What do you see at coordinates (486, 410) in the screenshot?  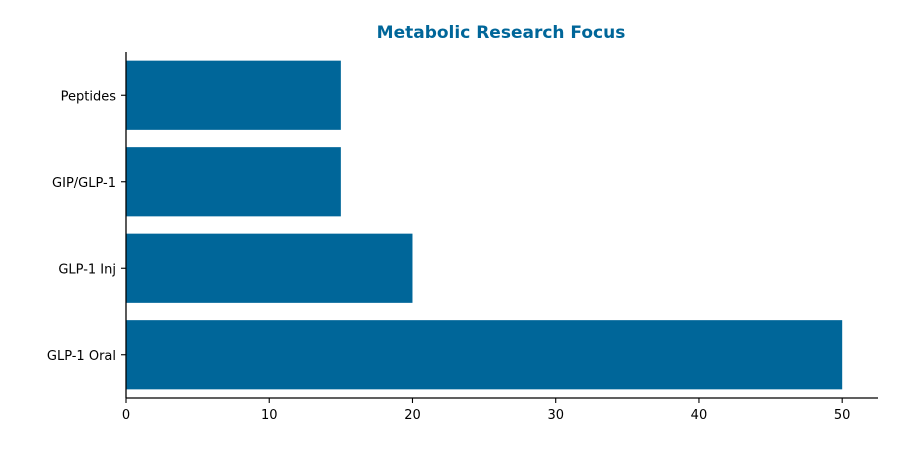 I see `x-axis-ticks: 0 10 20 30 40 50` at bounding box center [486, 410].